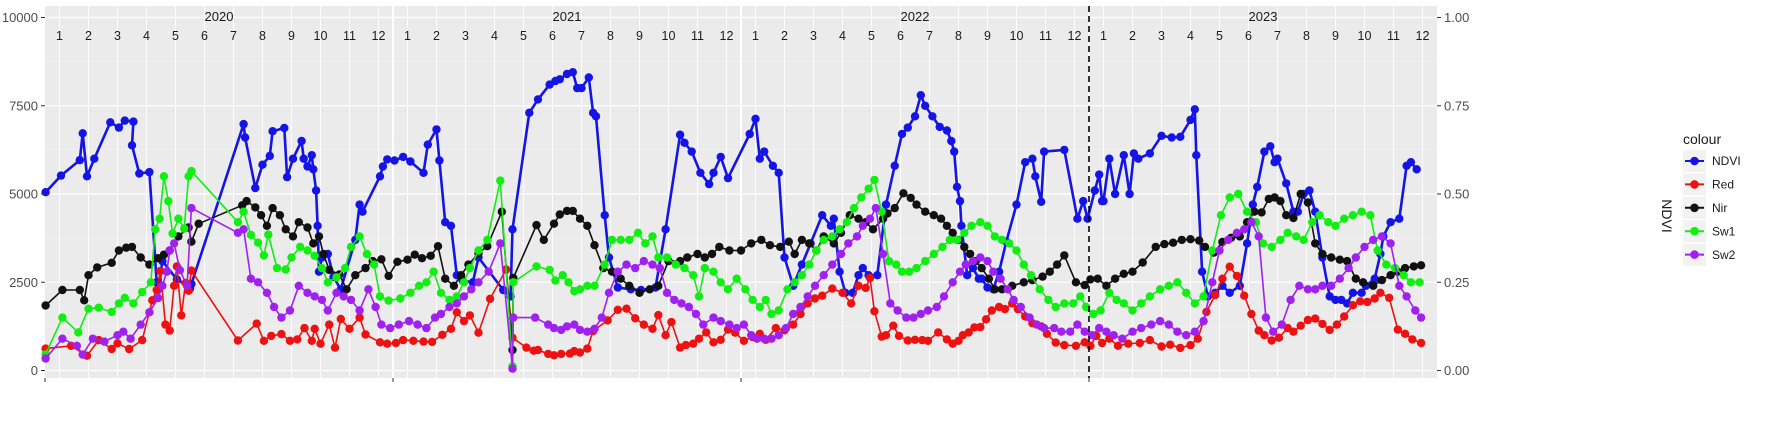  I want to click on legend-key-point, so click(1694, 184).